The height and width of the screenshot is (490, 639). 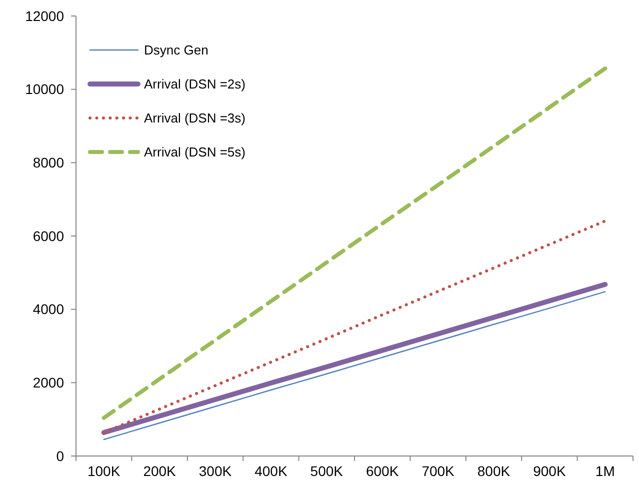 I want to click on legend-label: Dsync Gen, so click(x=176, y=50).